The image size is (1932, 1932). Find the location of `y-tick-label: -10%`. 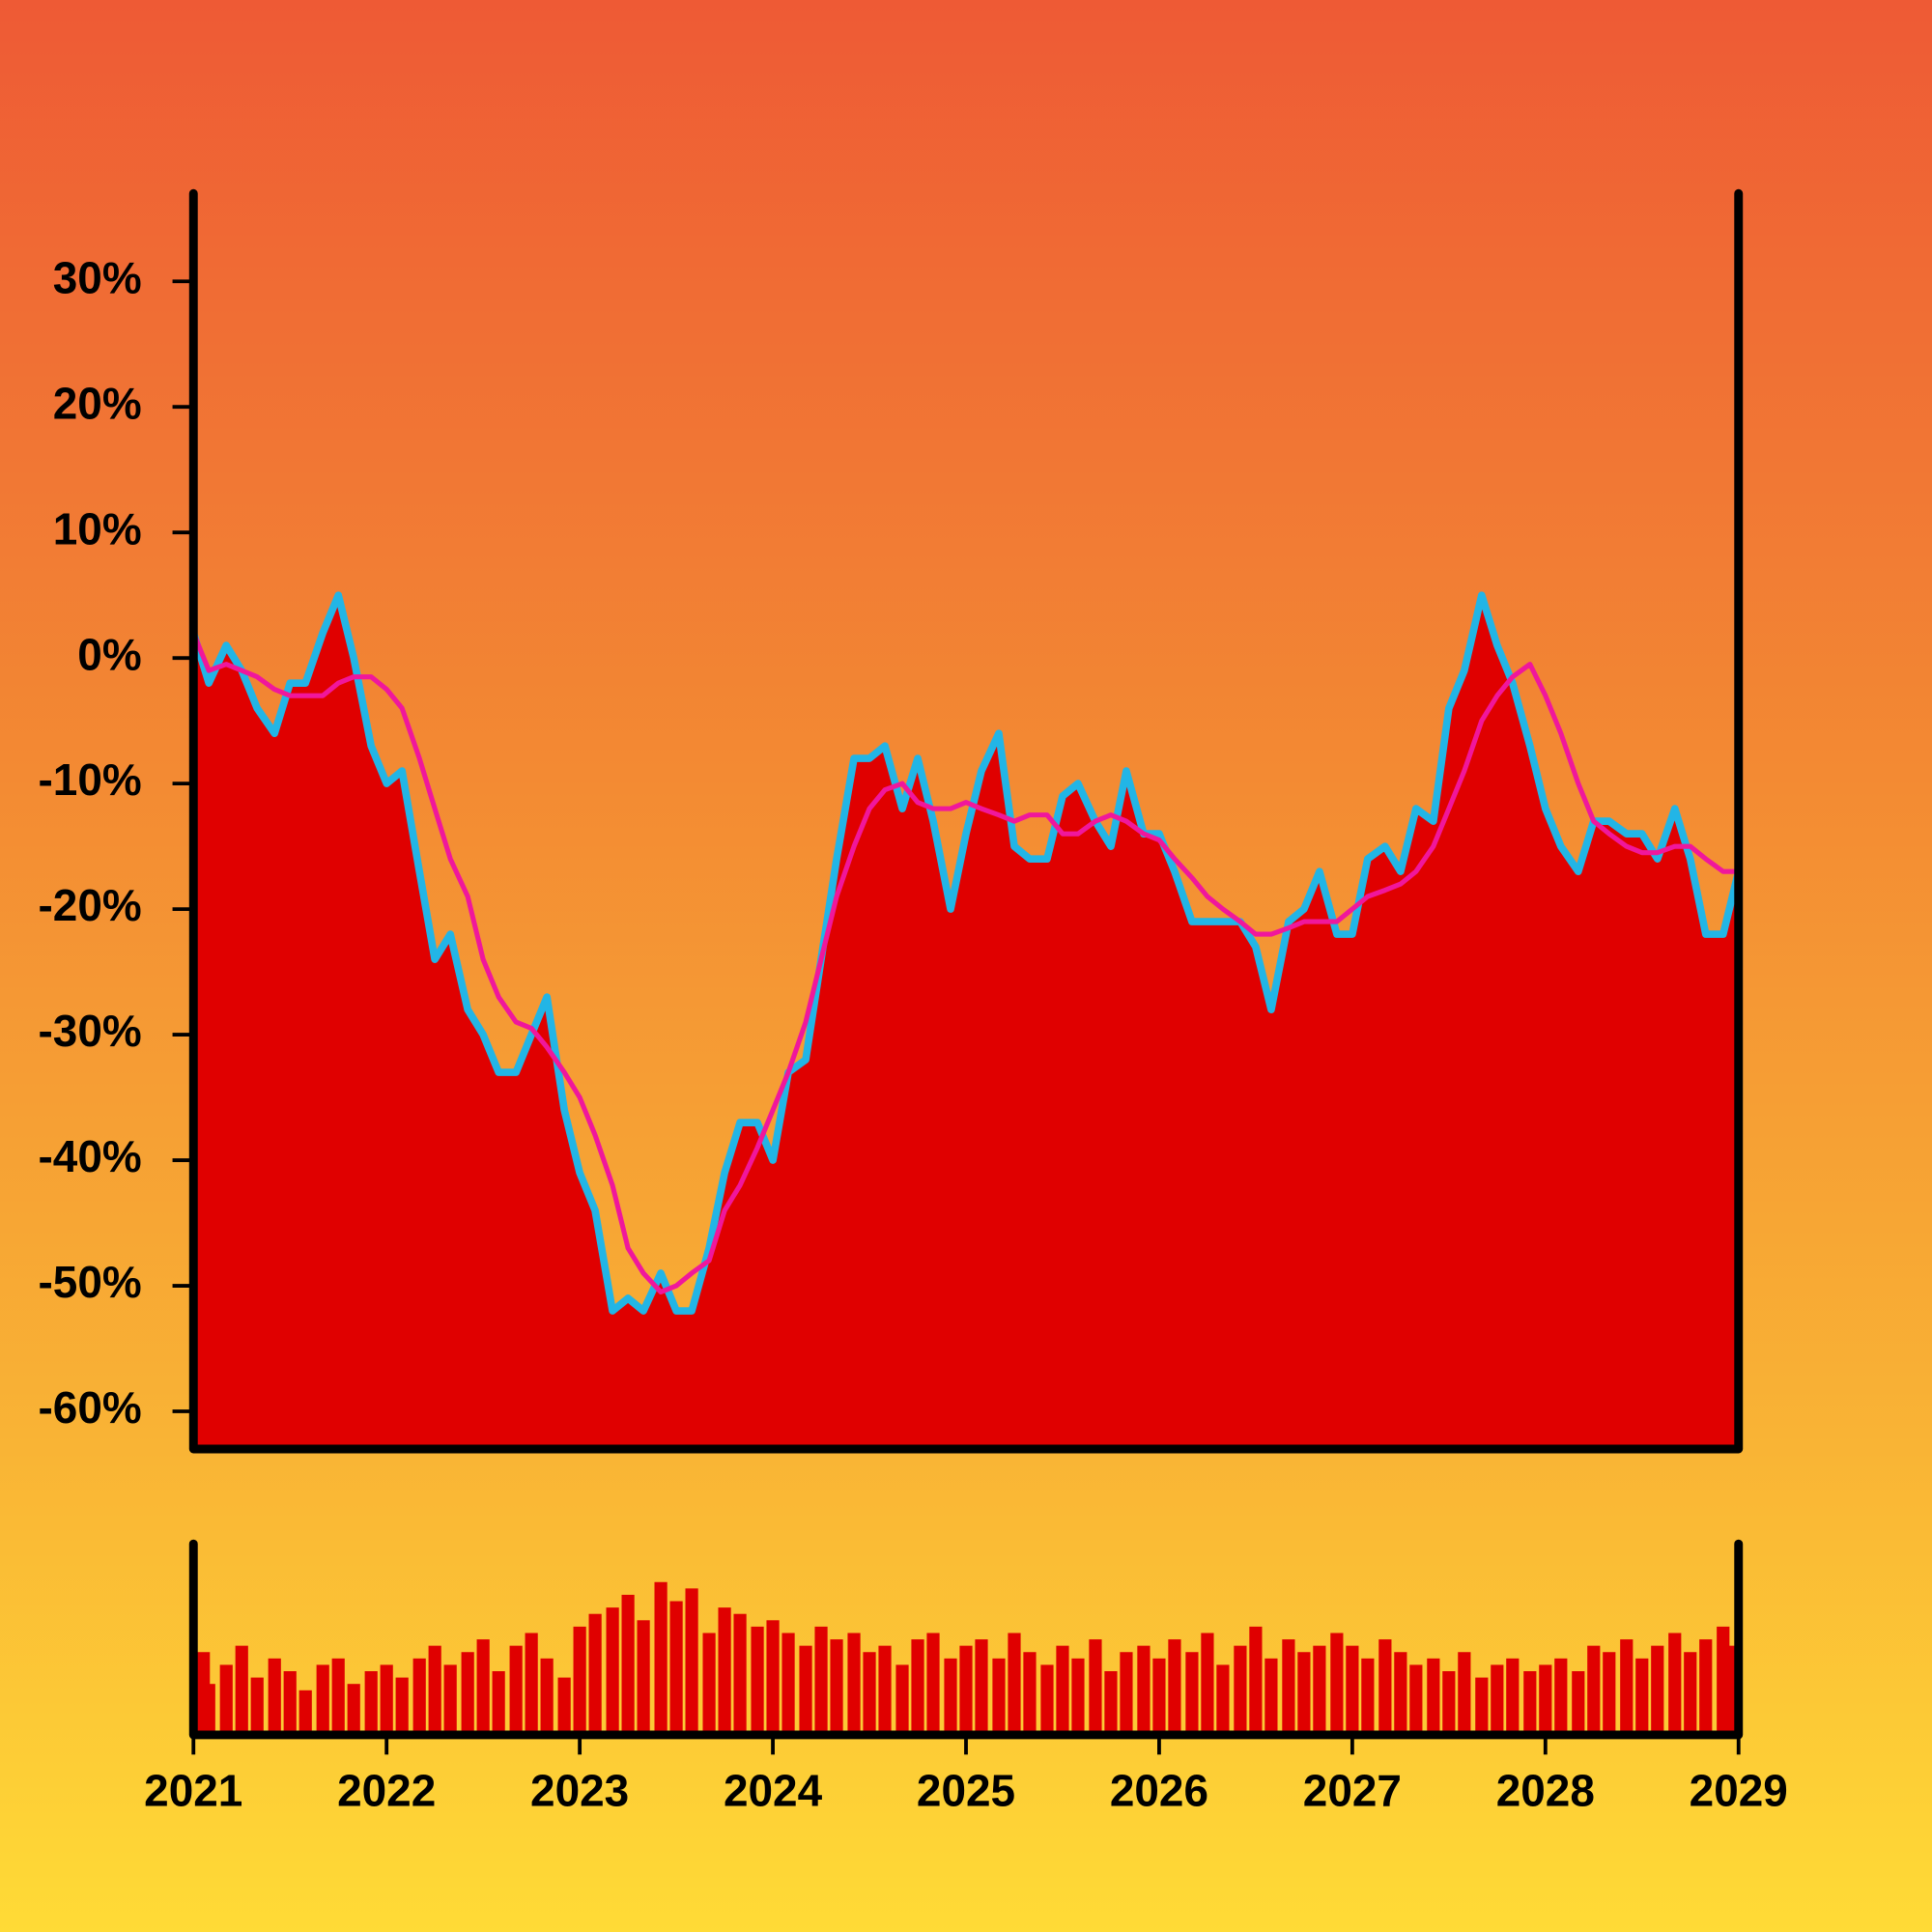

y-tick-label: -10% is located at coordinates (90, 779).